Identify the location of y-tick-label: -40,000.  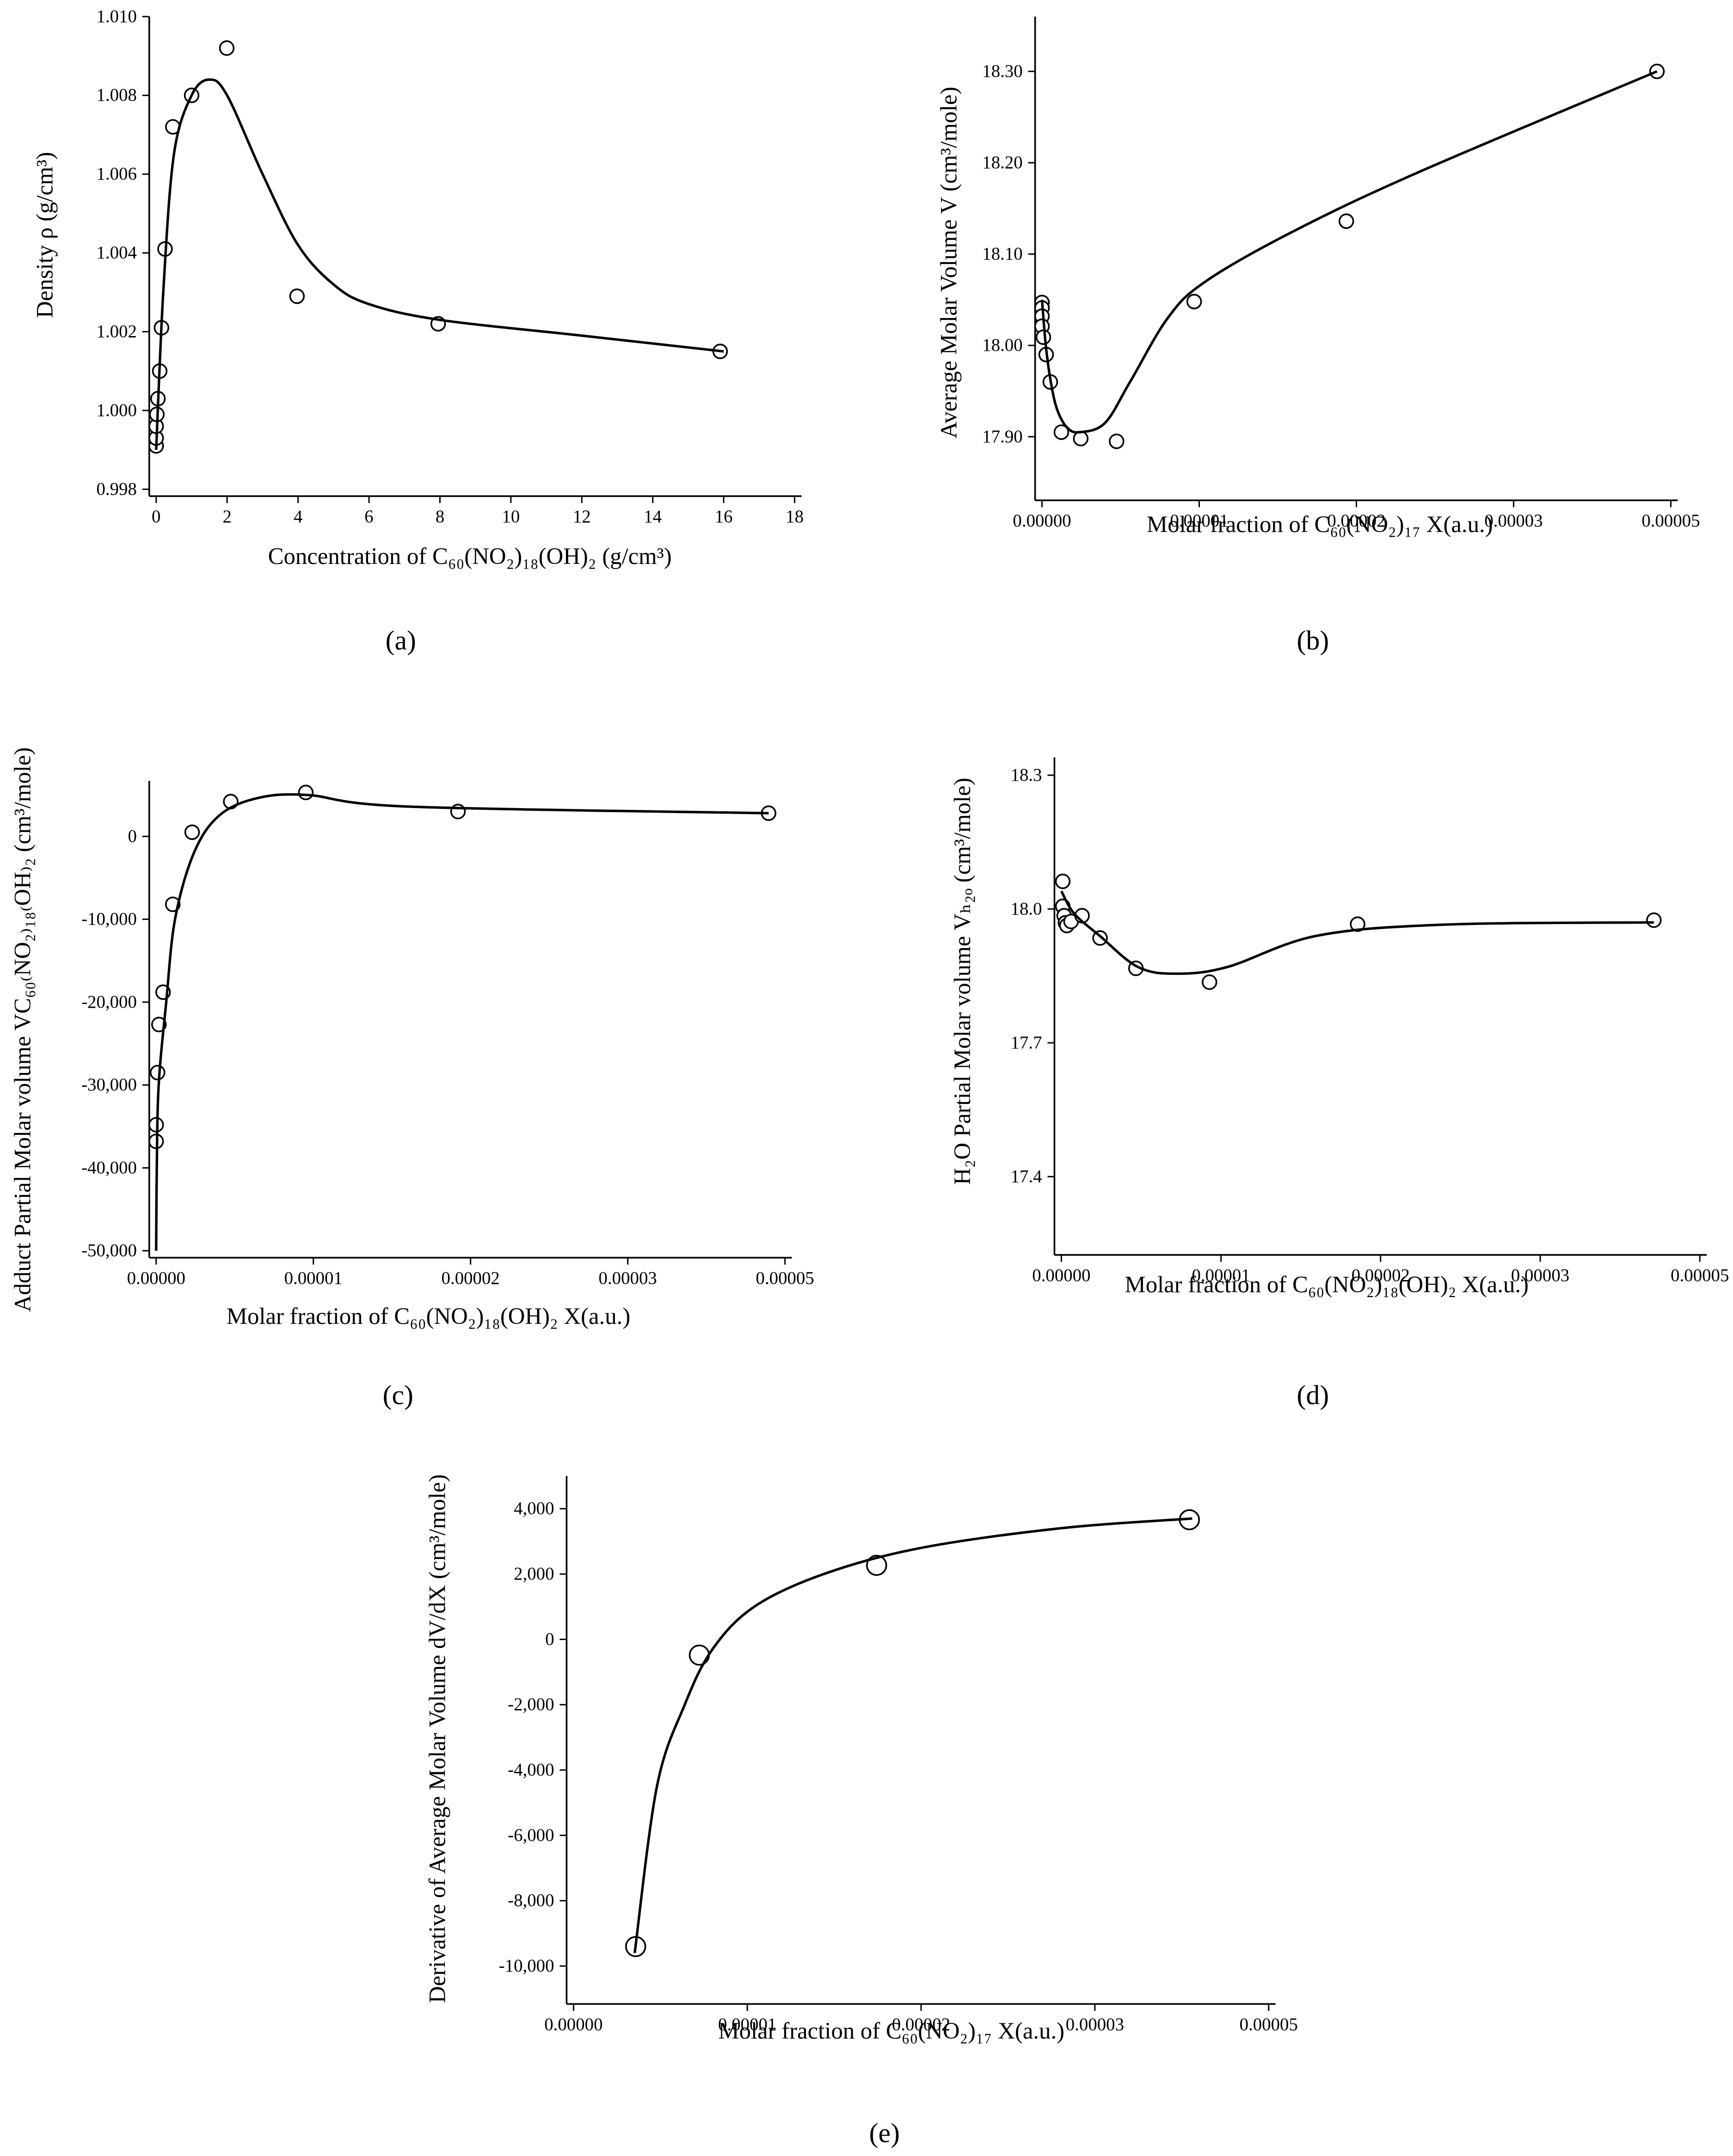
(109, 1168).